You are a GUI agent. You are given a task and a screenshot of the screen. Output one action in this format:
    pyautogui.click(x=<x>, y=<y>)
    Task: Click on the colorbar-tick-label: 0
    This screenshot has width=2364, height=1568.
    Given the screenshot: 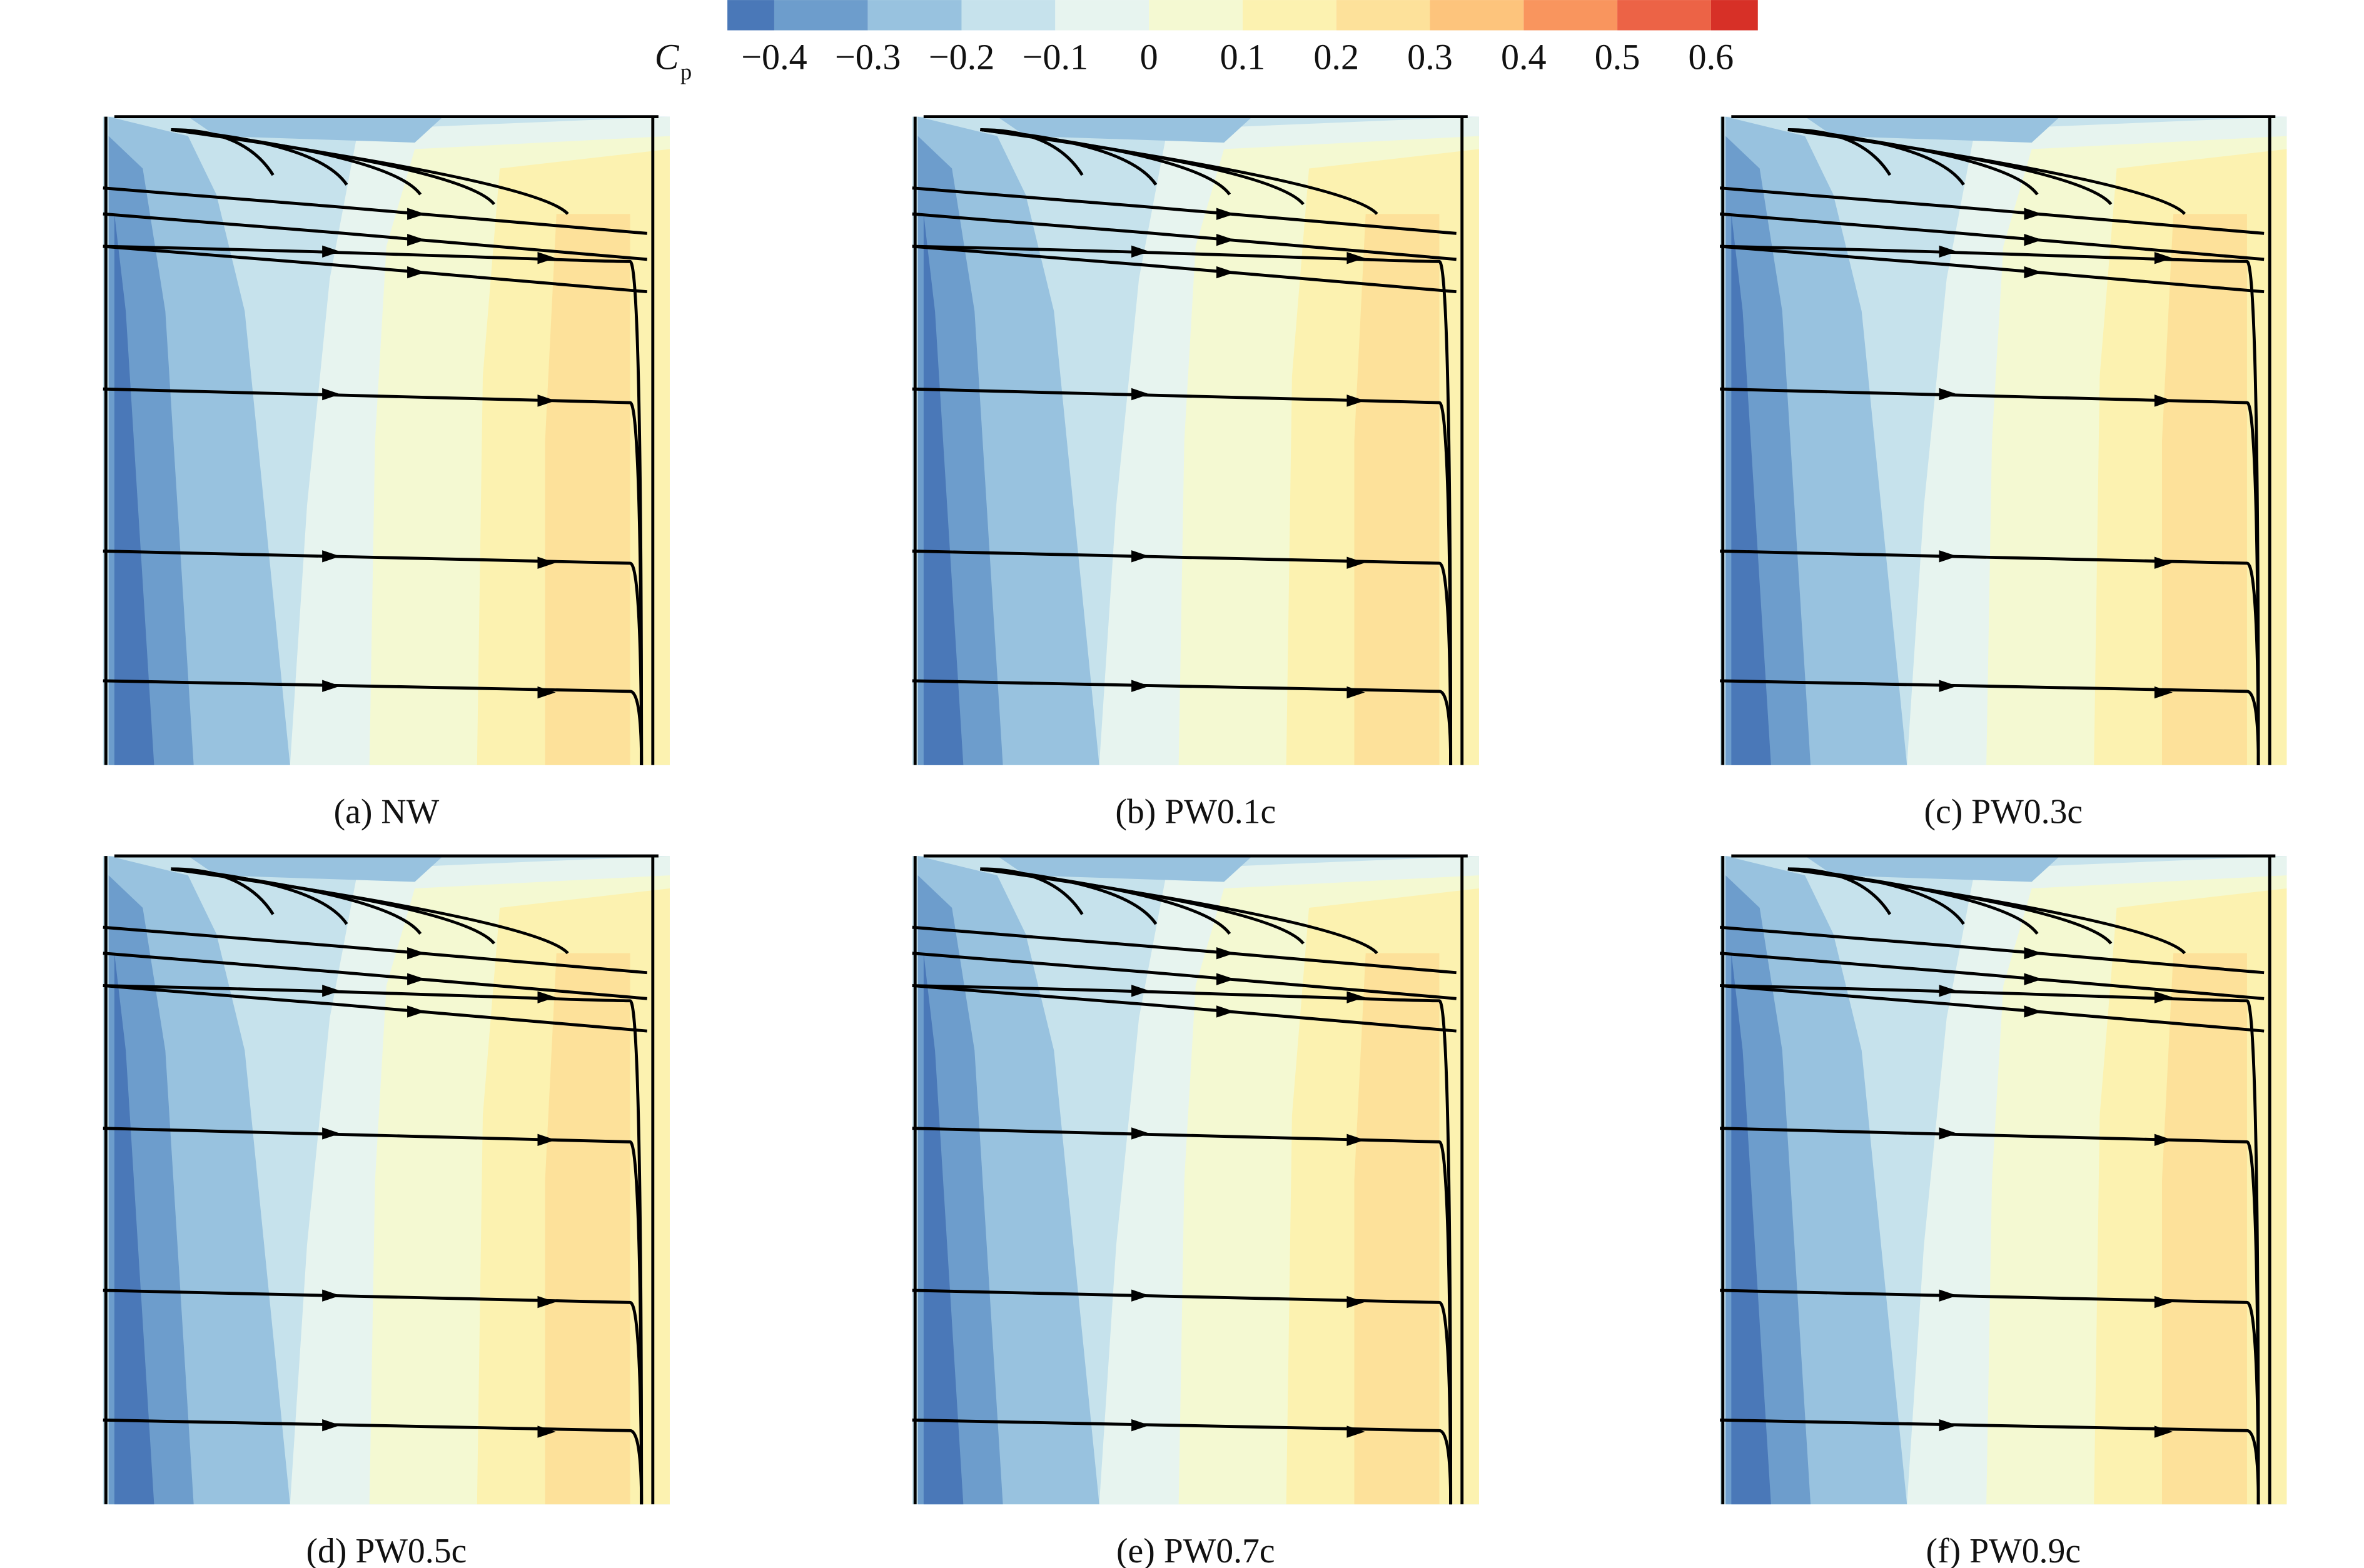 What is the action you would take?
    pyautogui.click(x=1149, y=56)
    